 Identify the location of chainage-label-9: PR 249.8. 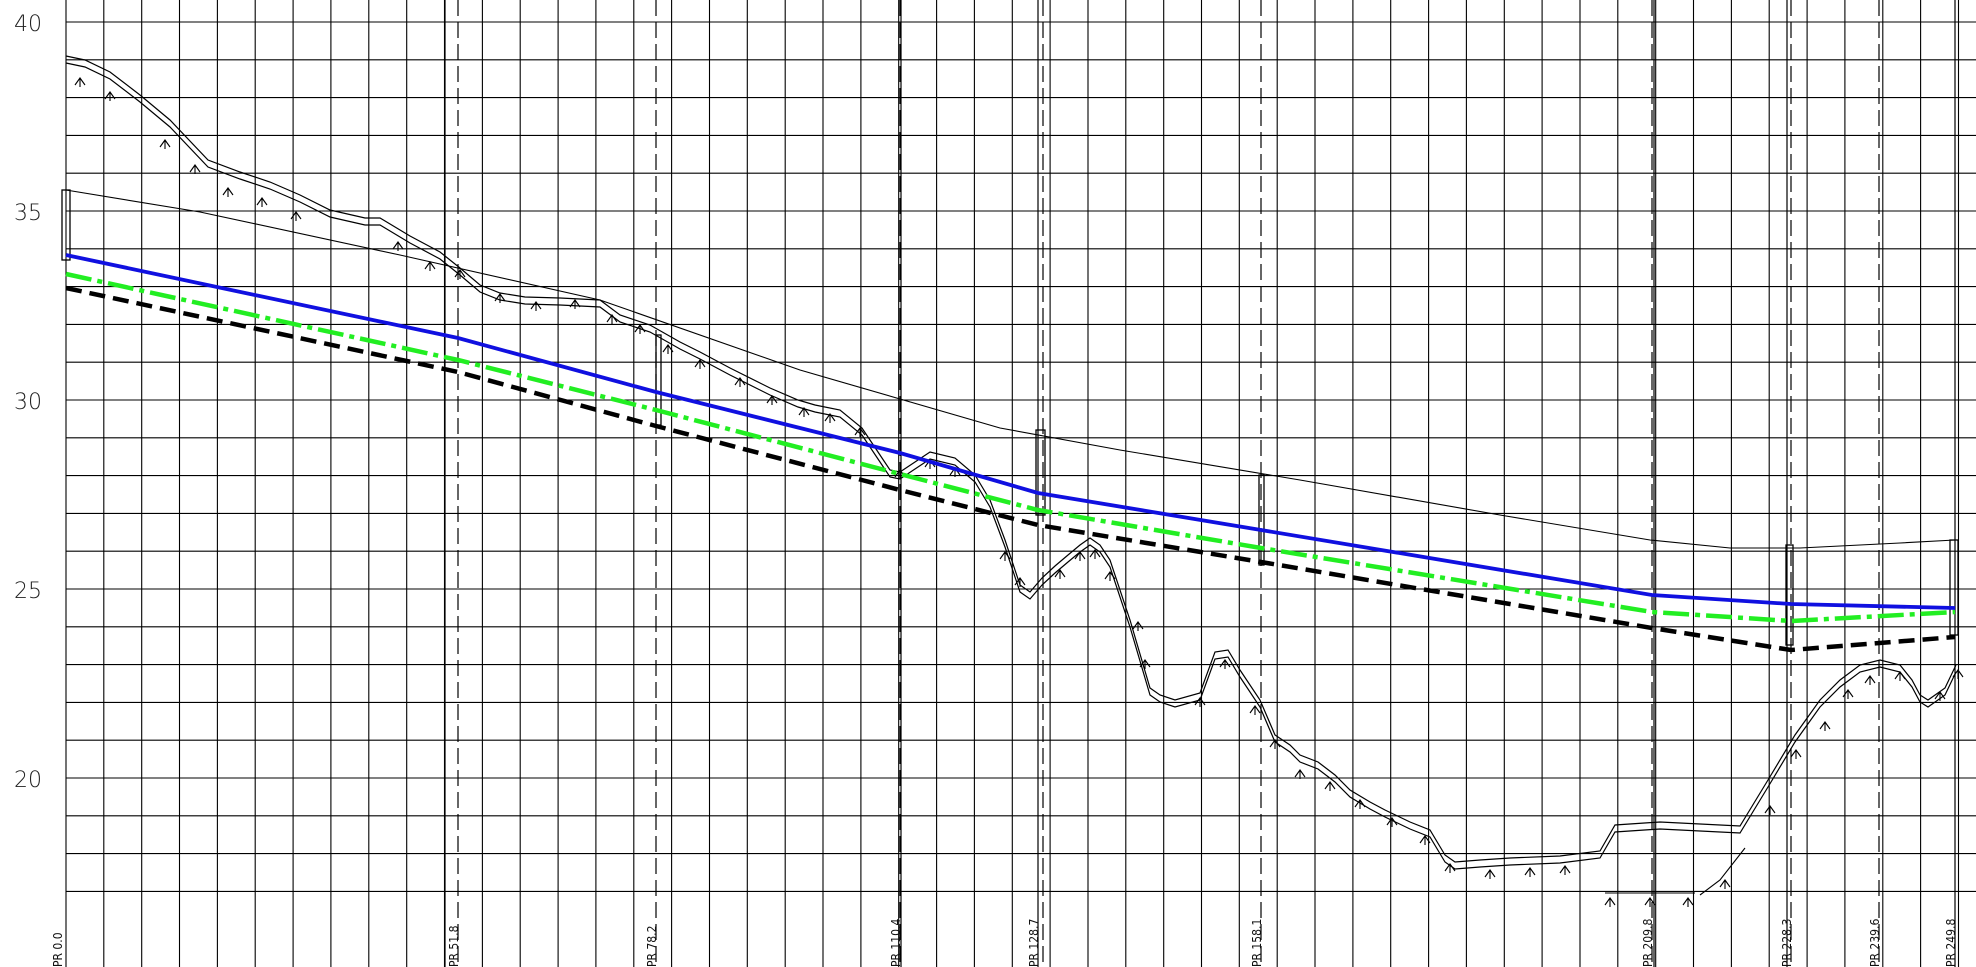
(1951, 943).